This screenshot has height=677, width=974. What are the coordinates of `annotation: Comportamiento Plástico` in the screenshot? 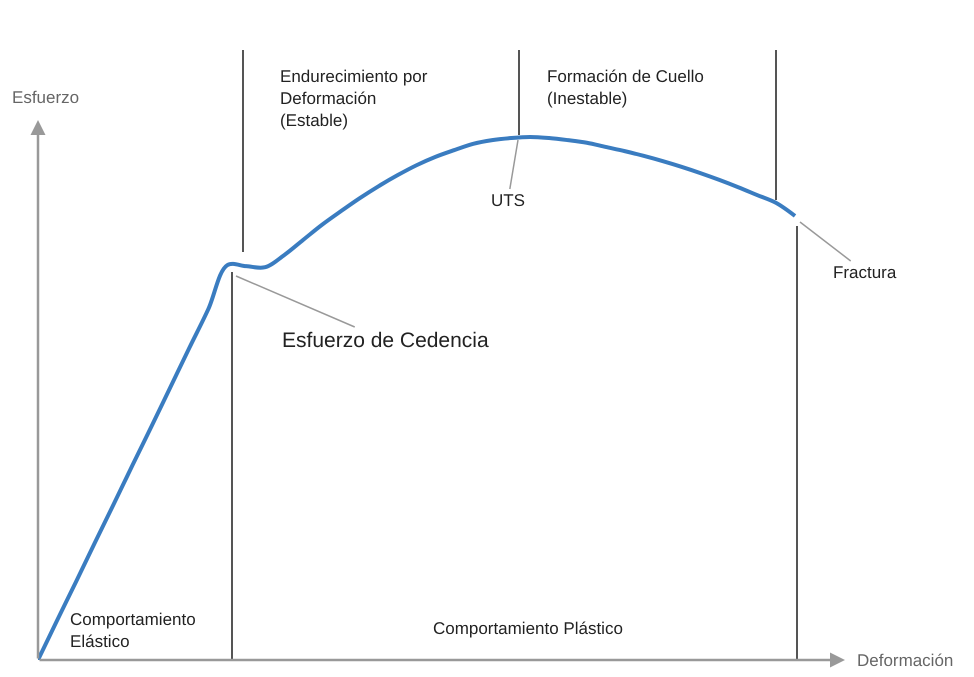 It's located at (528, 628).